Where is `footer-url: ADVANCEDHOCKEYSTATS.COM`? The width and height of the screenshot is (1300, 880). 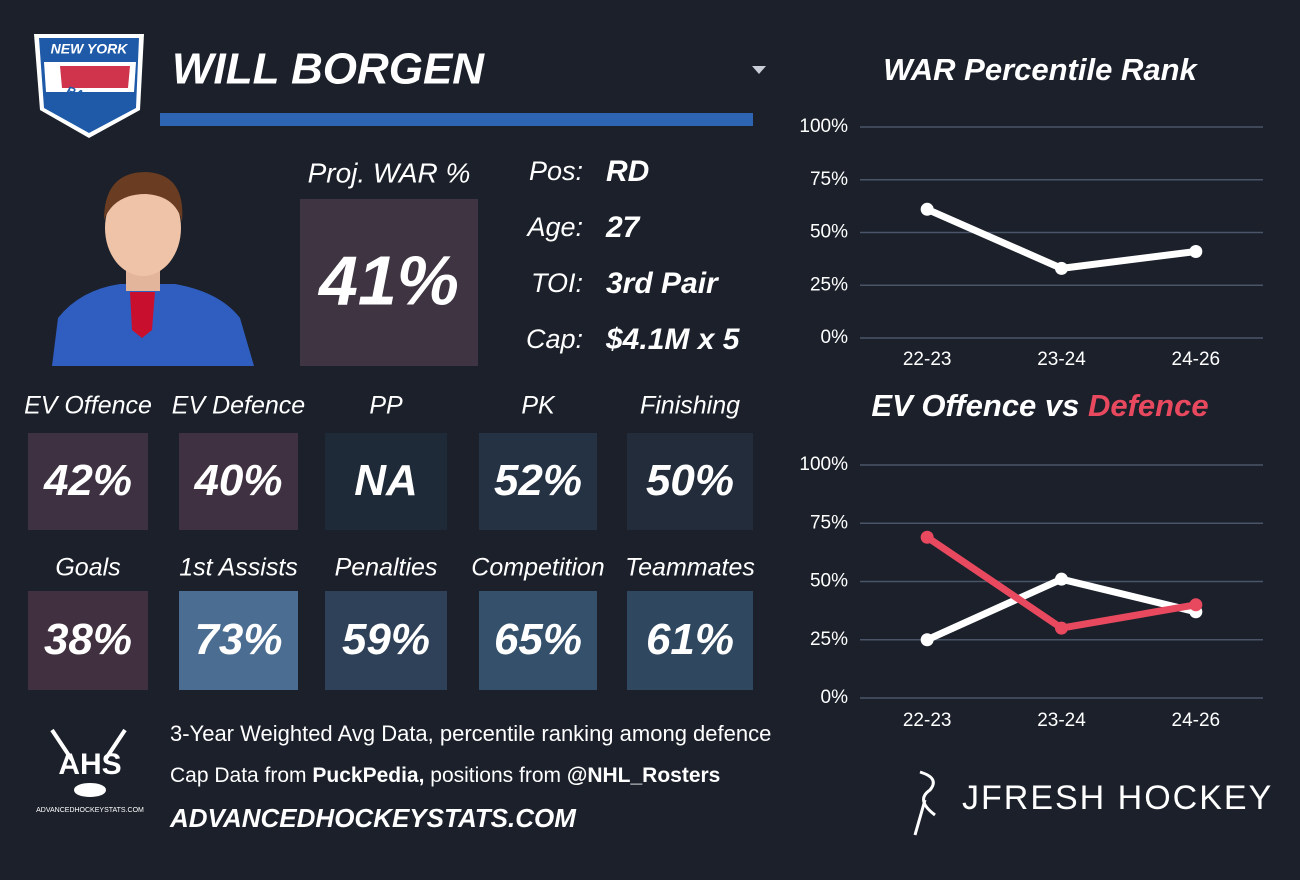
footer-url: ADVANCEDHOCKEYSTATS.COM is located at coordinates (373, 818).